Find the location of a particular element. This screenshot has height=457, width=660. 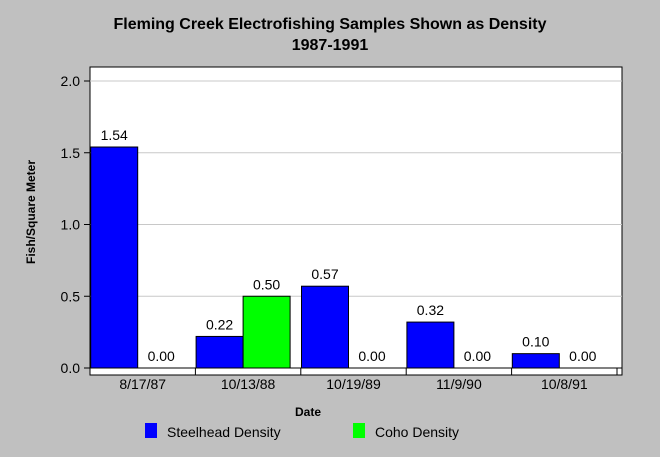

bar-coho is located at coordinates (266, 332).